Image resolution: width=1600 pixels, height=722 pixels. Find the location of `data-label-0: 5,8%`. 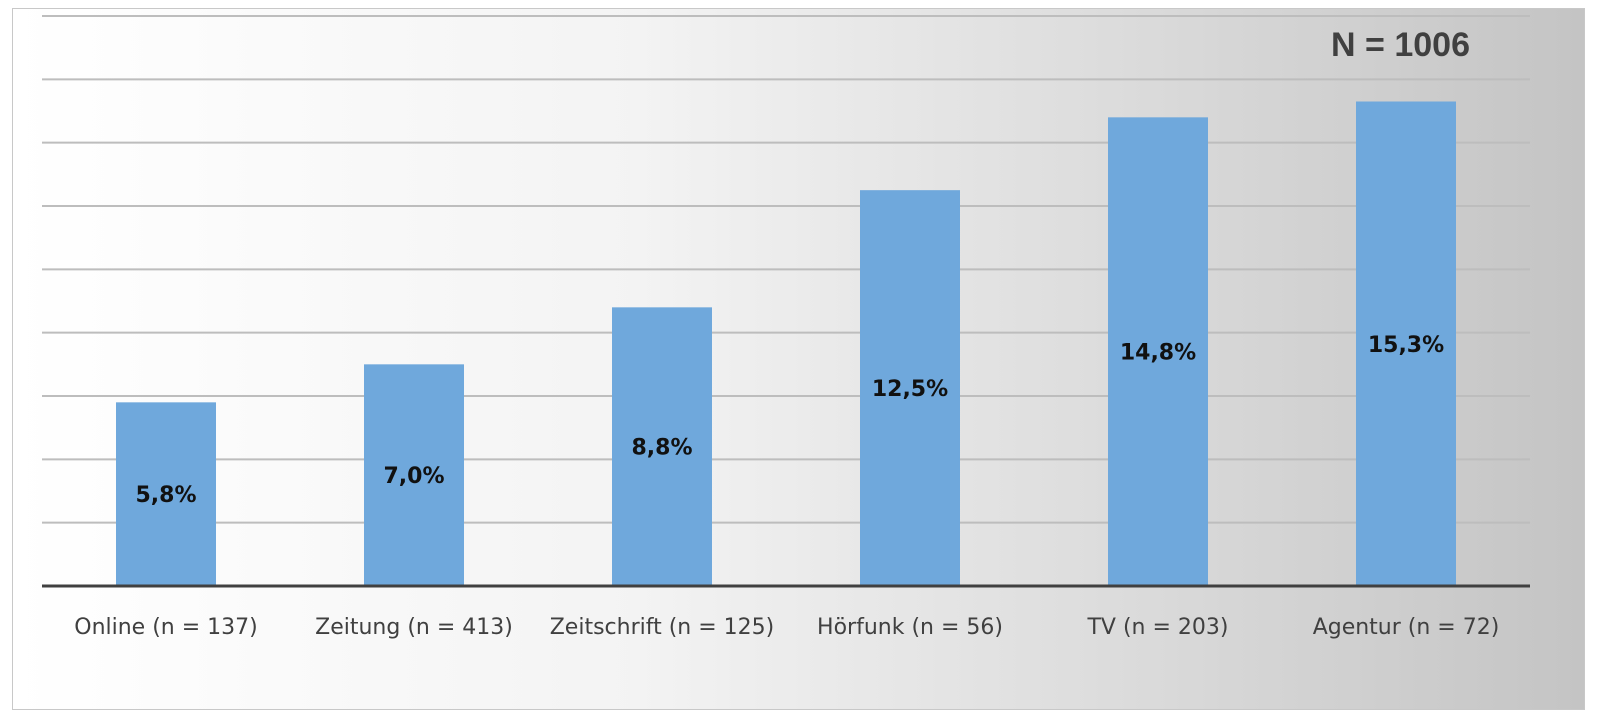

data-label-0: 5,8% is located at coordinates (165, 495).